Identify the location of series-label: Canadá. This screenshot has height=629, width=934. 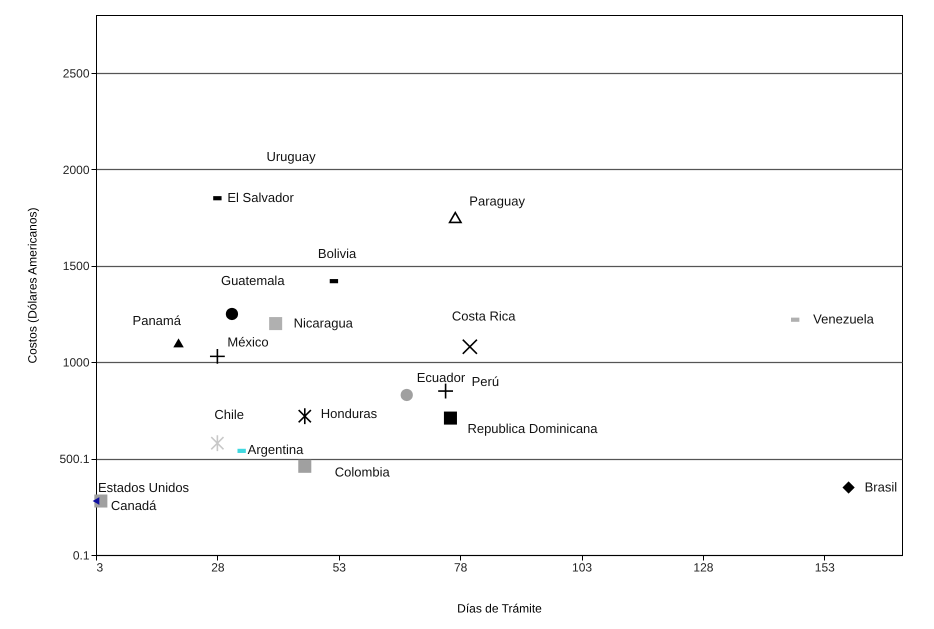
(134, 506).